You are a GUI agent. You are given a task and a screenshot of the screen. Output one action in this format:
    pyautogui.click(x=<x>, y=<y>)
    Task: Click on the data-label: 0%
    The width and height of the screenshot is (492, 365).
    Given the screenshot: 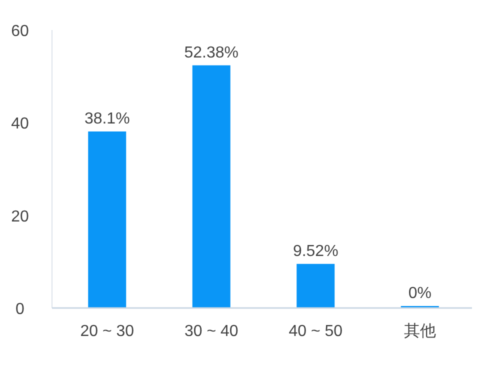 What is the action you would take?
    pyautogui.click(x=420, y=293)
    